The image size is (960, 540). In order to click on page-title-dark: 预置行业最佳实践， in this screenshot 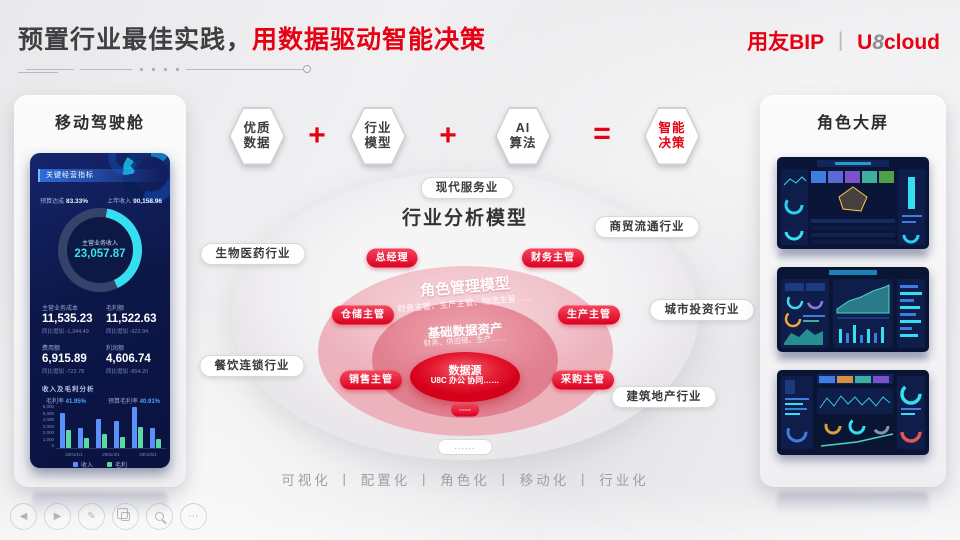, I will do `click(135, 40)`.